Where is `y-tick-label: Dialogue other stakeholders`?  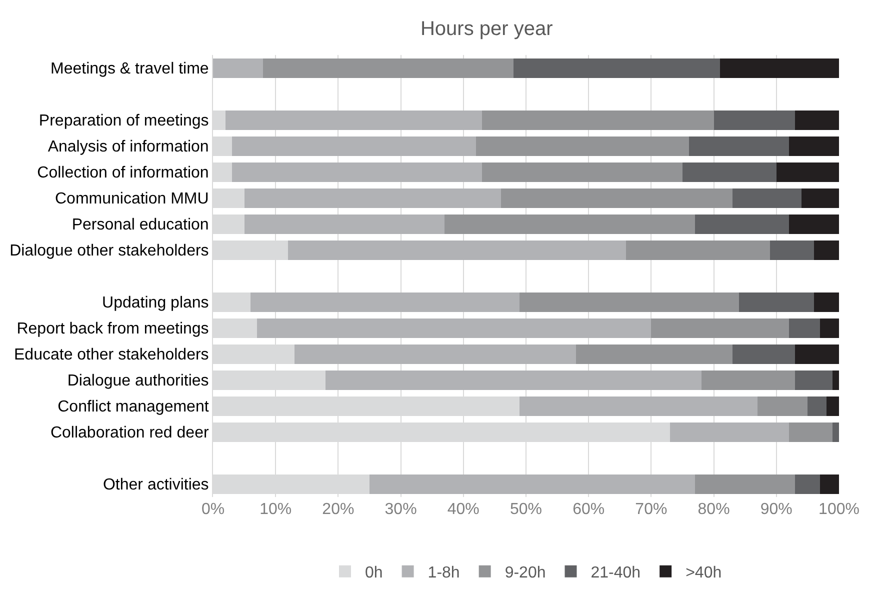 y-tick-label: Dialogue other stakeholders is located at coordinates (109, 251).